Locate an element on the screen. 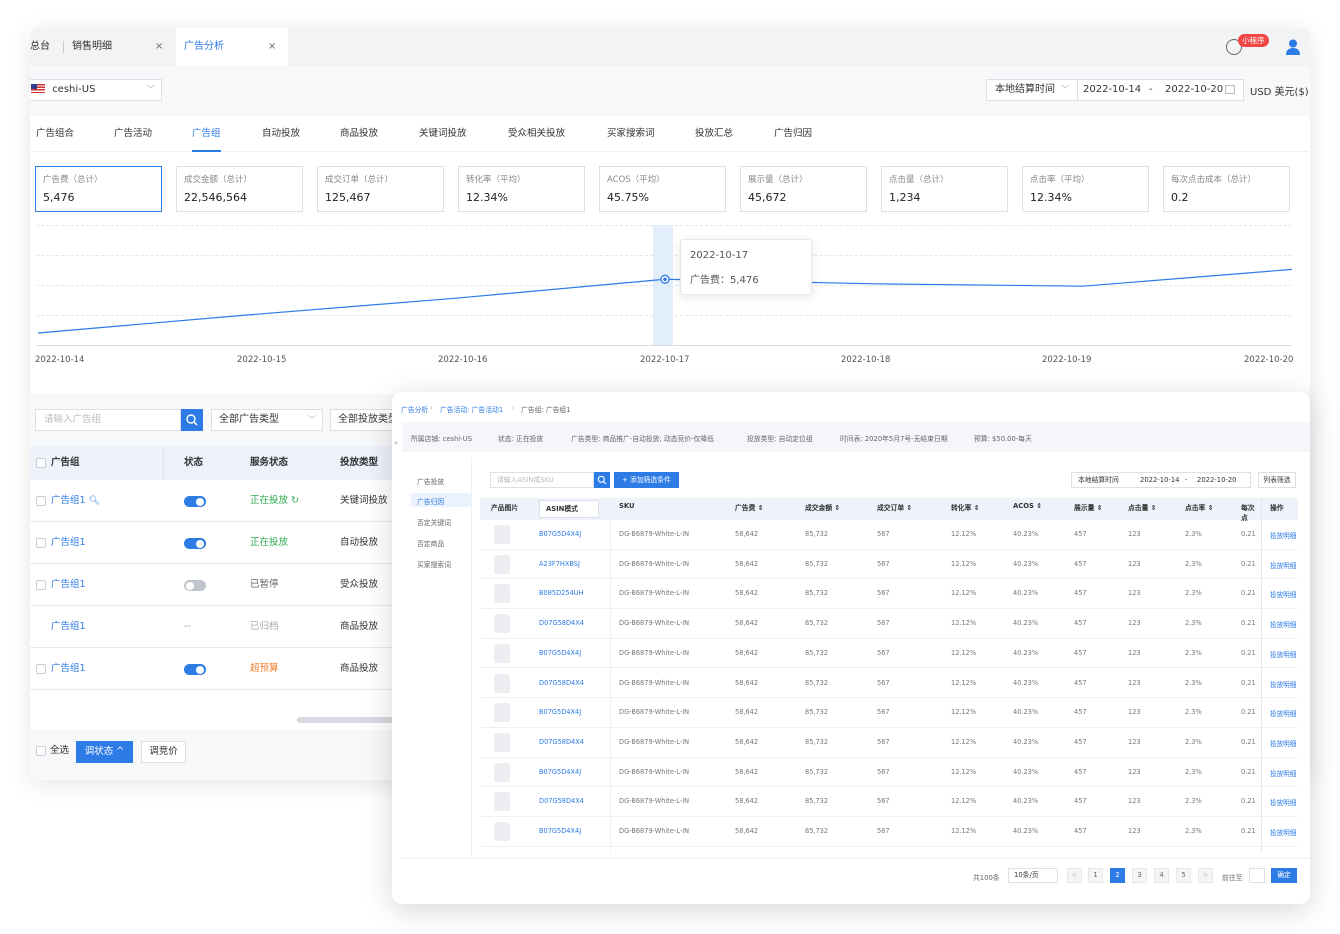  search-input: 请输入广告组 is located at coordinates (108, 420).